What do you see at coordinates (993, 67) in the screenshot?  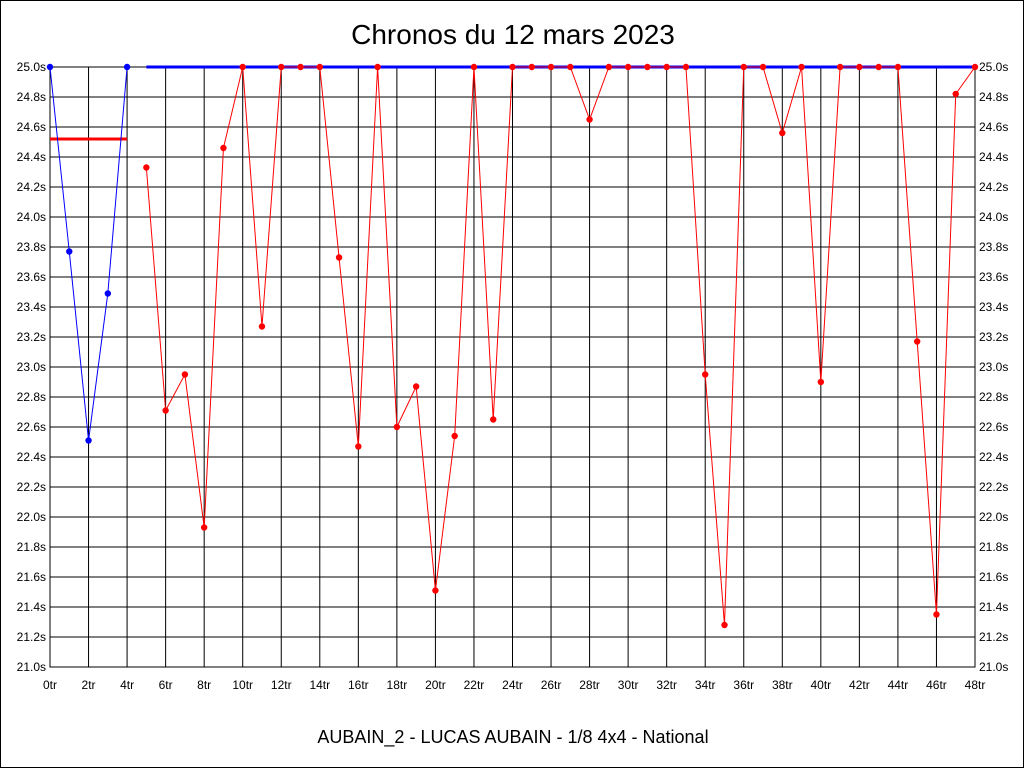 I see `y-tick-label-right: 25.0s` at bounding box center [993, 67].